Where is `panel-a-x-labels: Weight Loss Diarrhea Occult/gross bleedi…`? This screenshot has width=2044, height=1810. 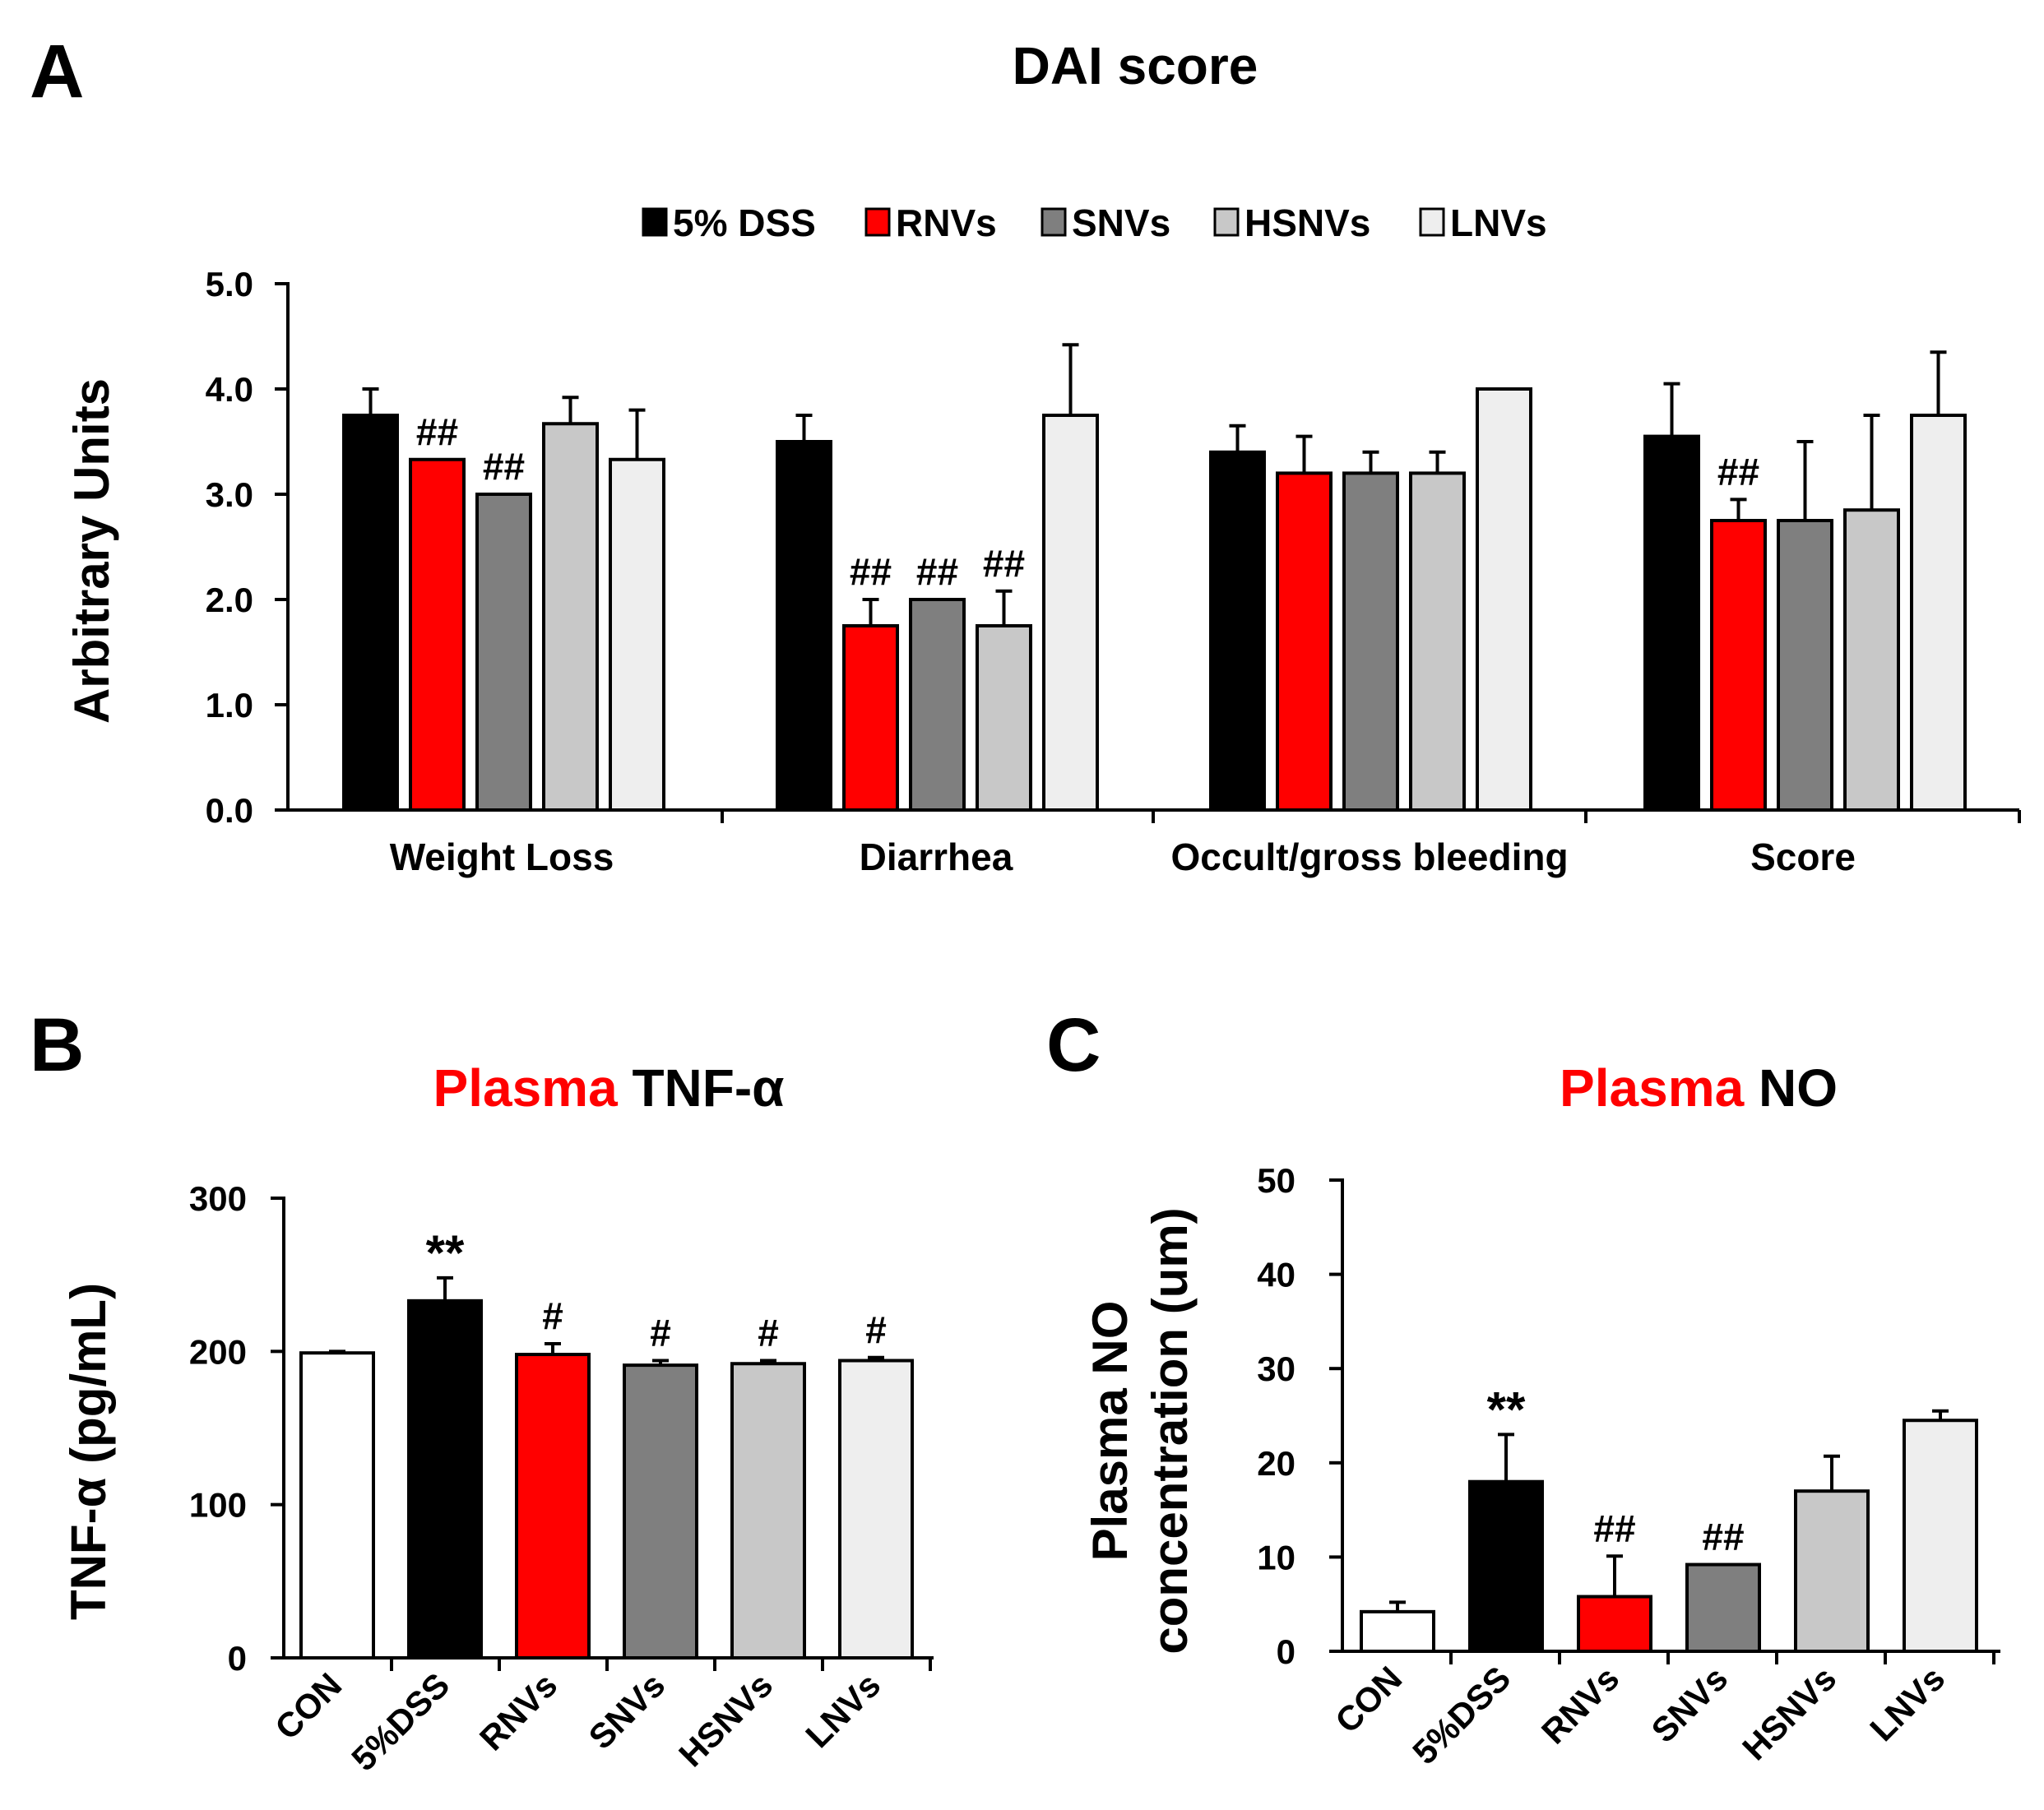 panel-a-x-labels: Weight Loss Diarrhea Occult/gross bleedi… is located at coordinates (1123, 857).